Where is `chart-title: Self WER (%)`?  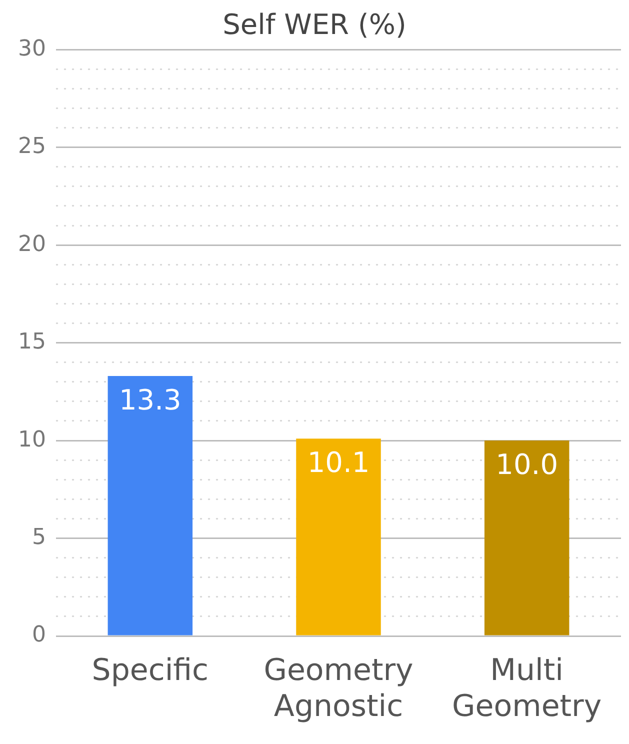
chart-title: Self WER (%) is located at coordinates (314, 25).